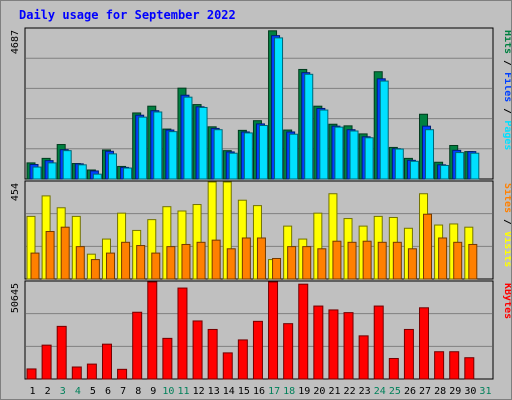  What do you see at coordinates (365, 391) in the screenshot?
I see `x-tick-day-23: 23` at bounding box center [365, 391].